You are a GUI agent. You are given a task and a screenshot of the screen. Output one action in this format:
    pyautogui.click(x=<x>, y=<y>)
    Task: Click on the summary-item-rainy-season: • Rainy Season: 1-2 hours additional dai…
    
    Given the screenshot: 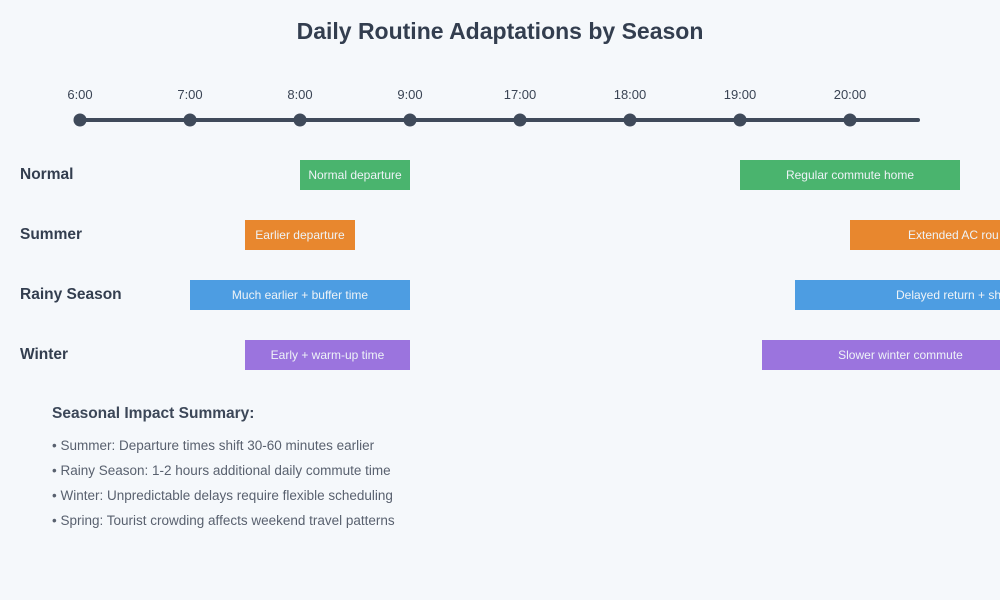 What is the action you would take?
    pyautogui.click(x=221, y=470)
    